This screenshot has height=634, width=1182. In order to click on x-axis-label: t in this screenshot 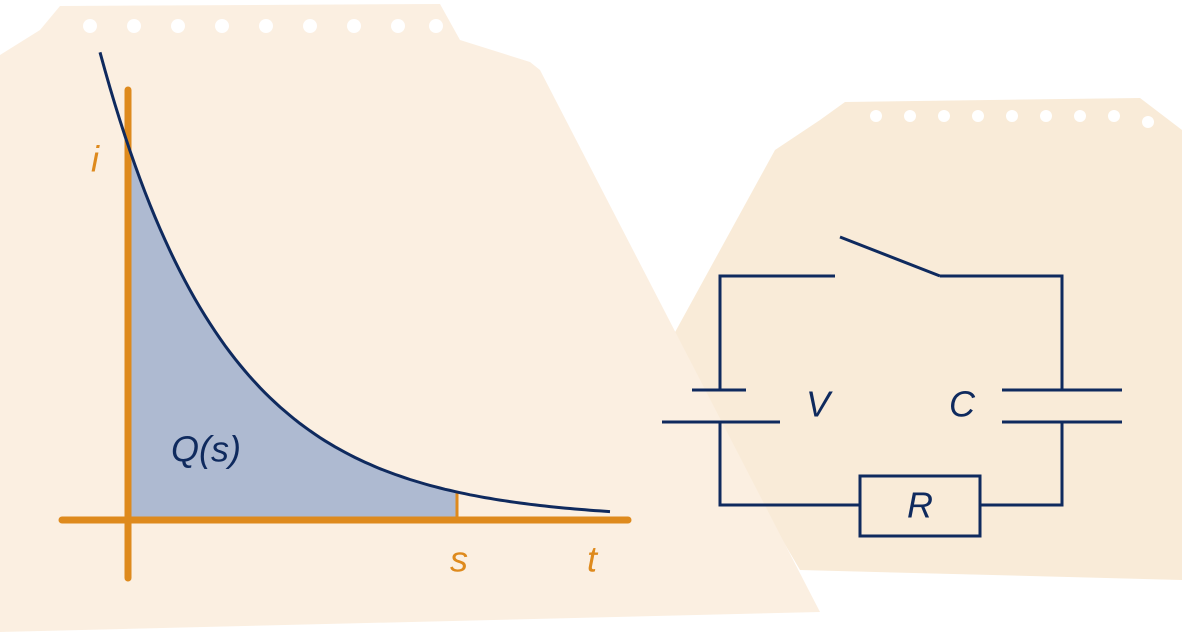, I will do `click(593, 559)`.